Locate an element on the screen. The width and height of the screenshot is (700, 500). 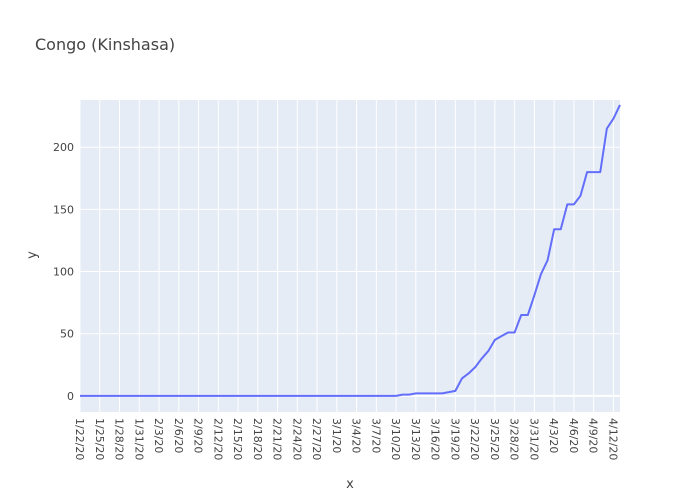
x-tick-label: 2/24/20 is located at coordinates (296, 439).